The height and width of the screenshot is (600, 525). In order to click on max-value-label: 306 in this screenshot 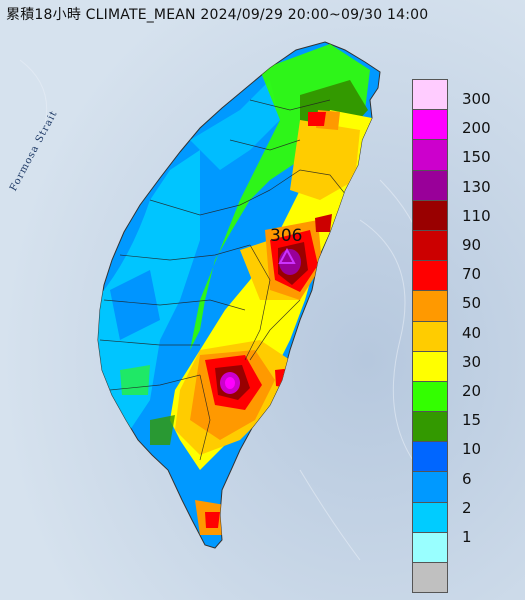, I will do `click(286, 236)`.